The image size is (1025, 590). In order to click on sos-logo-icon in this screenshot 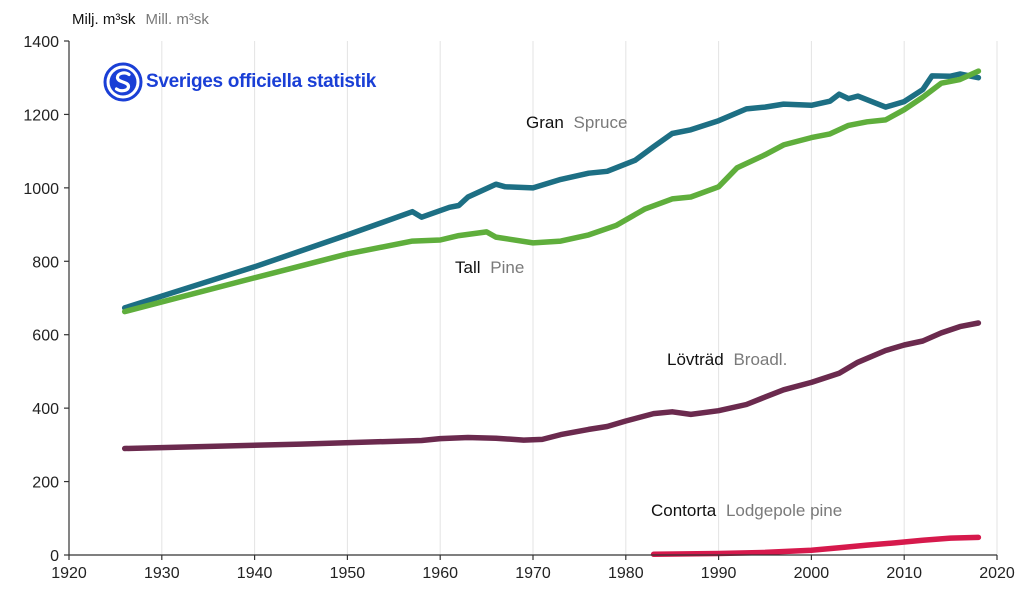, I will do `click(123, 82)`.